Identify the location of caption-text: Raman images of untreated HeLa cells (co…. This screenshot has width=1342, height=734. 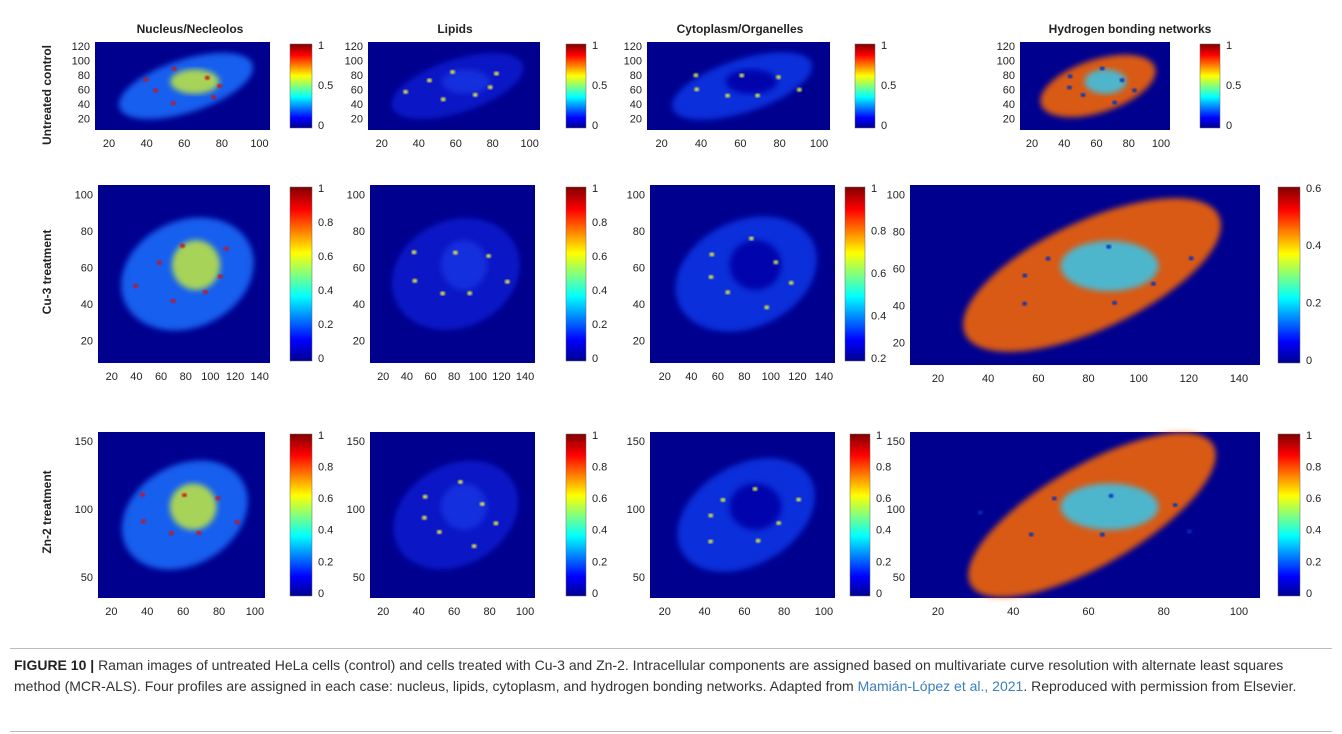
(649, 675).